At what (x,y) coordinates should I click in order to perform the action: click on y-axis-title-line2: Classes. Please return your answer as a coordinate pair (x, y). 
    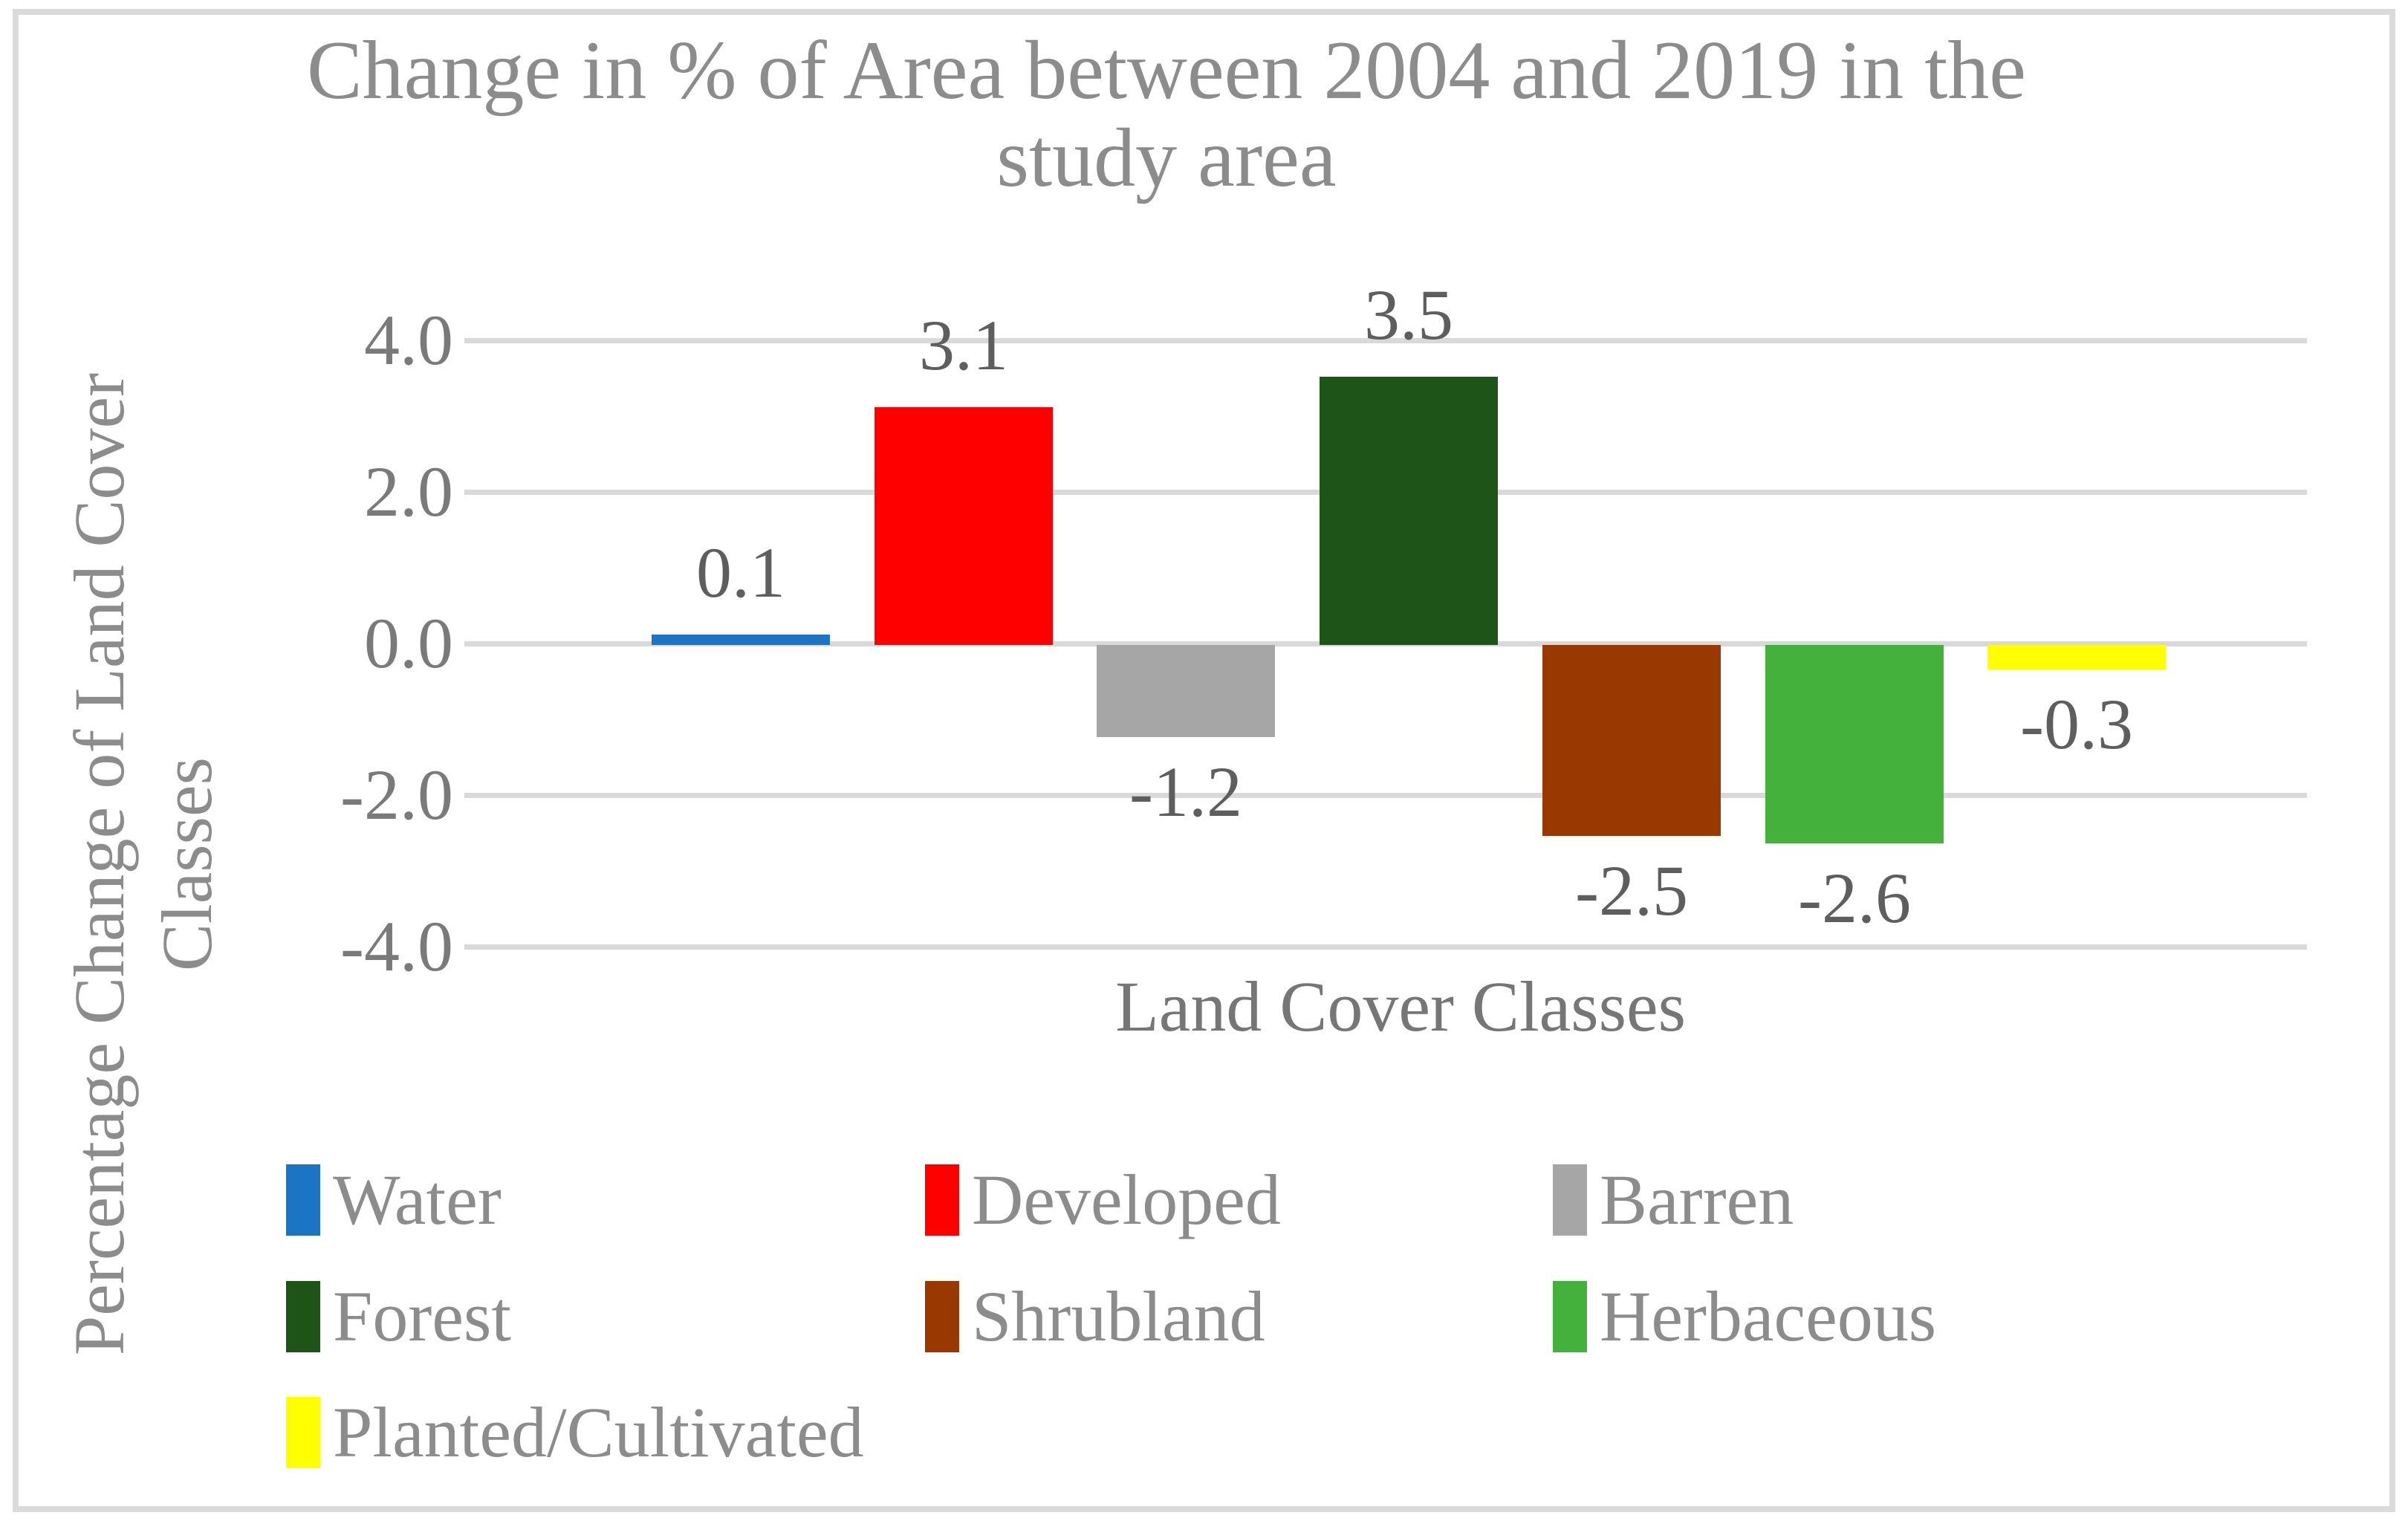
    Looking at the image, I should click on (187, 864).